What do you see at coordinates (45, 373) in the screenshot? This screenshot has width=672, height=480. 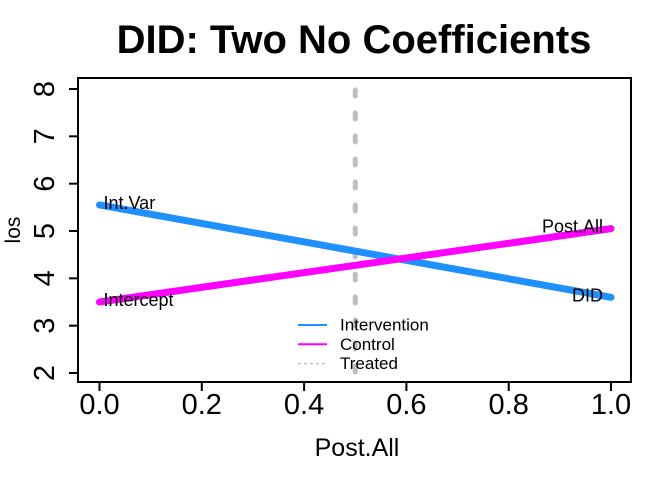 I see `y-tick-label: 2` at bounding box center [45, 373].